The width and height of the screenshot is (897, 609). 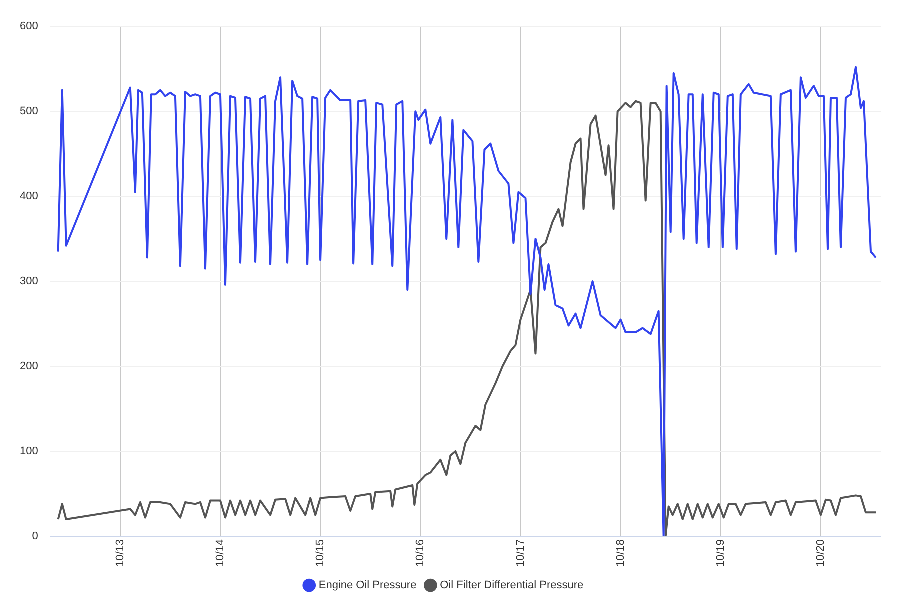 What do you see at coordinates (120, 553) in the screenshot?
I see `x-tick-label: 10/13` at bounding box center [120, 553].